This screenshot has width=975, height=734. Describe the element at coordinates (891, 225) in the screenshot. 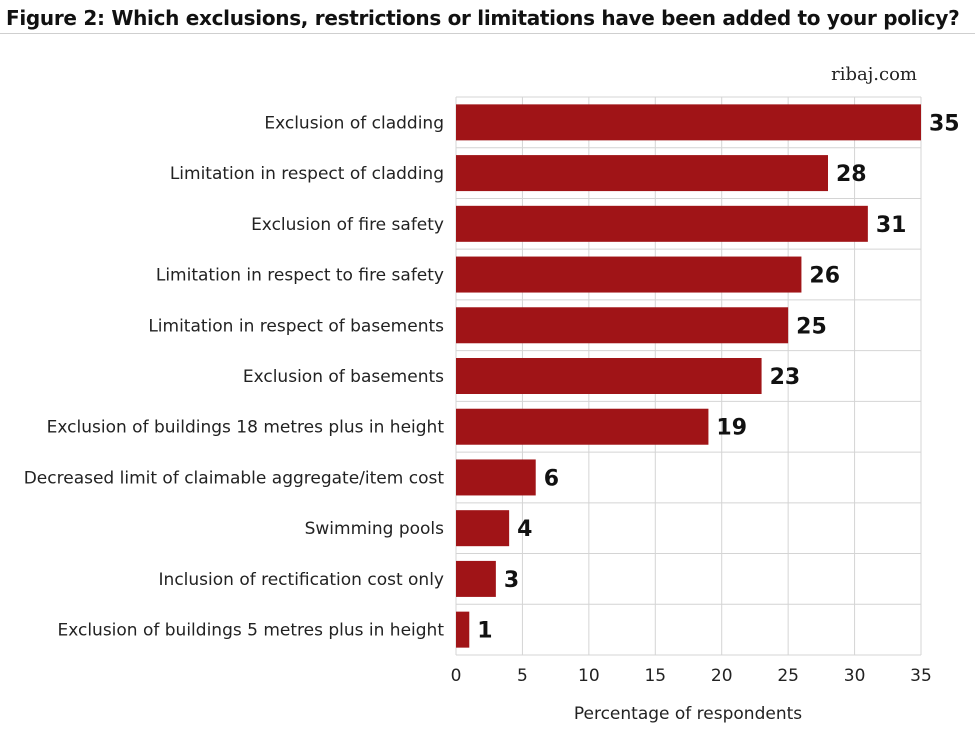

I see `data-label: 31` at that location.